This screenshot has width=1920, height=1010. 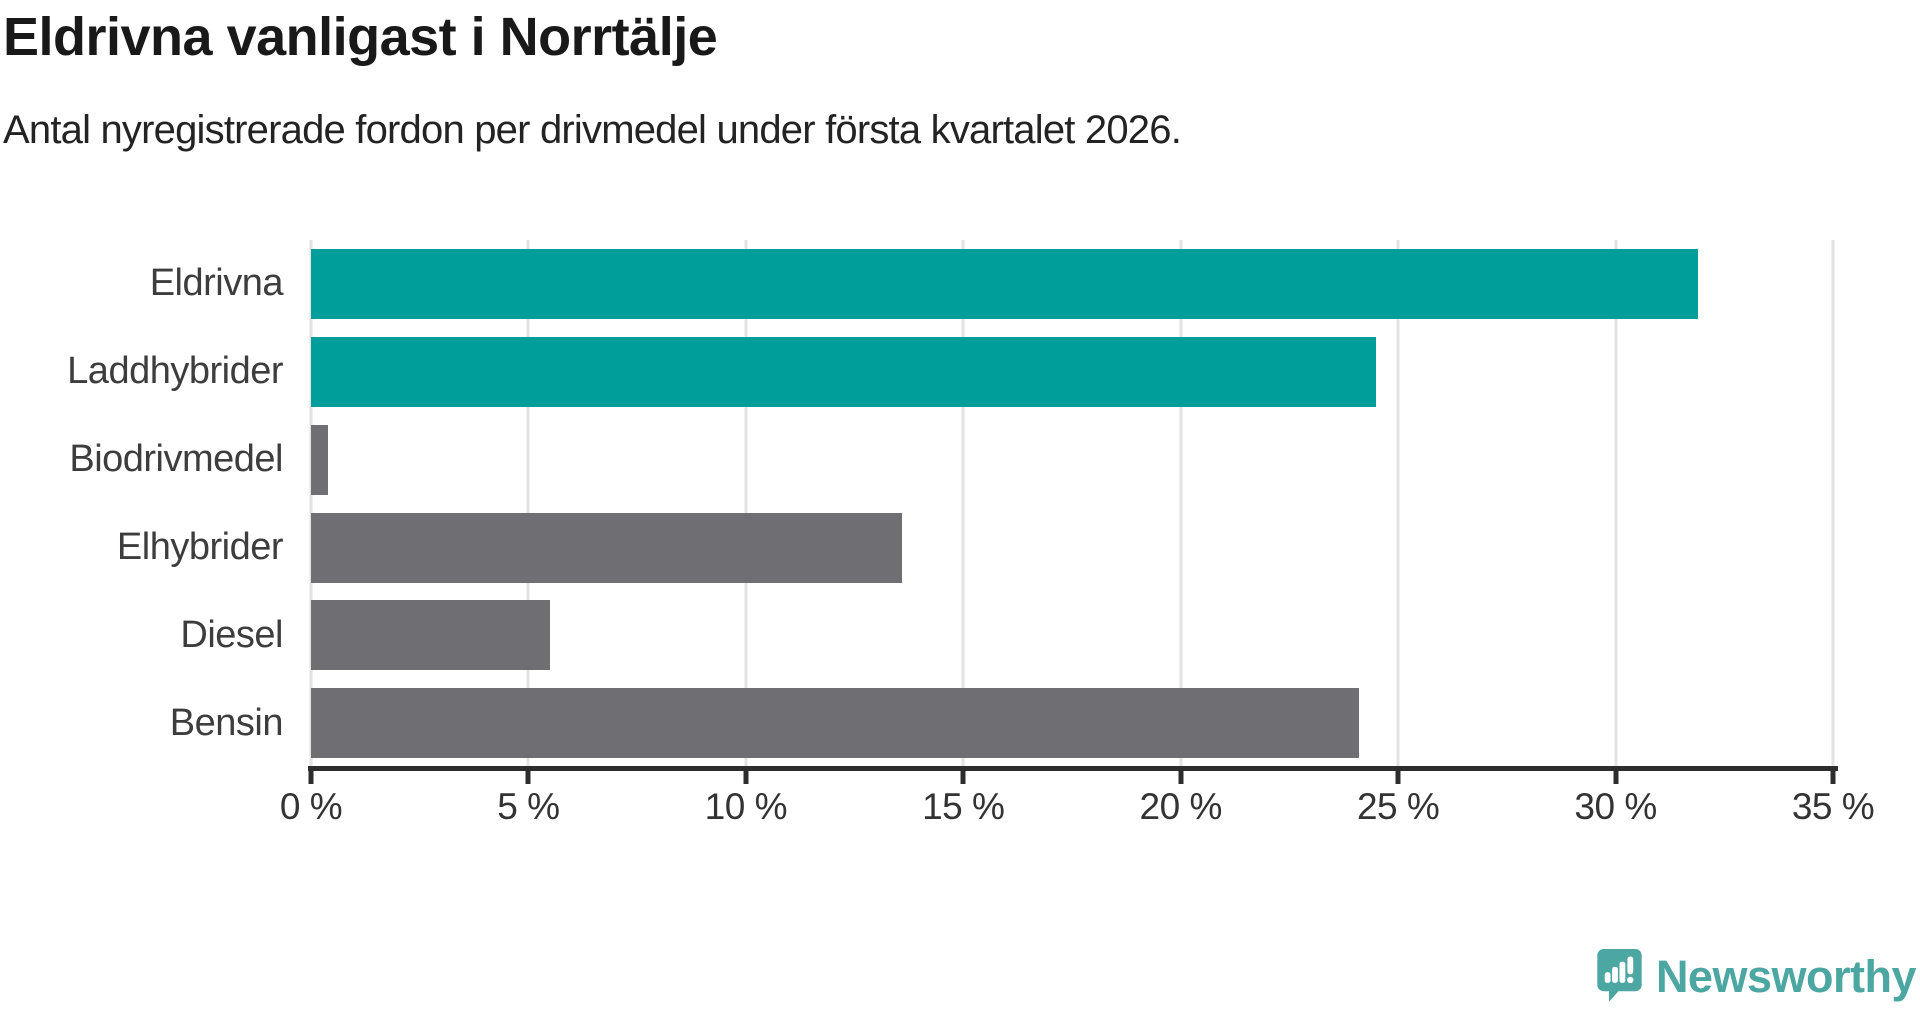 I want to click on bar-row-eldrivna, so click(x=1072, y=284).